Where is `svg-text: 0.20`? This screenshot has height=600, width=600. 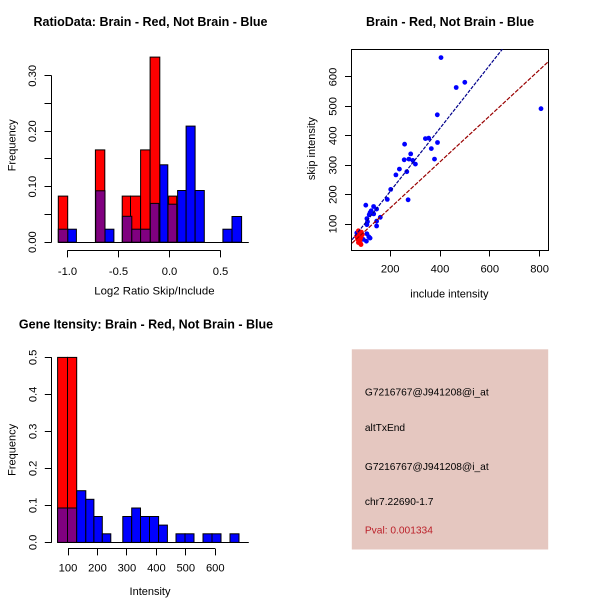 svg-text: 0.20 is located at coordinates (33, 131).